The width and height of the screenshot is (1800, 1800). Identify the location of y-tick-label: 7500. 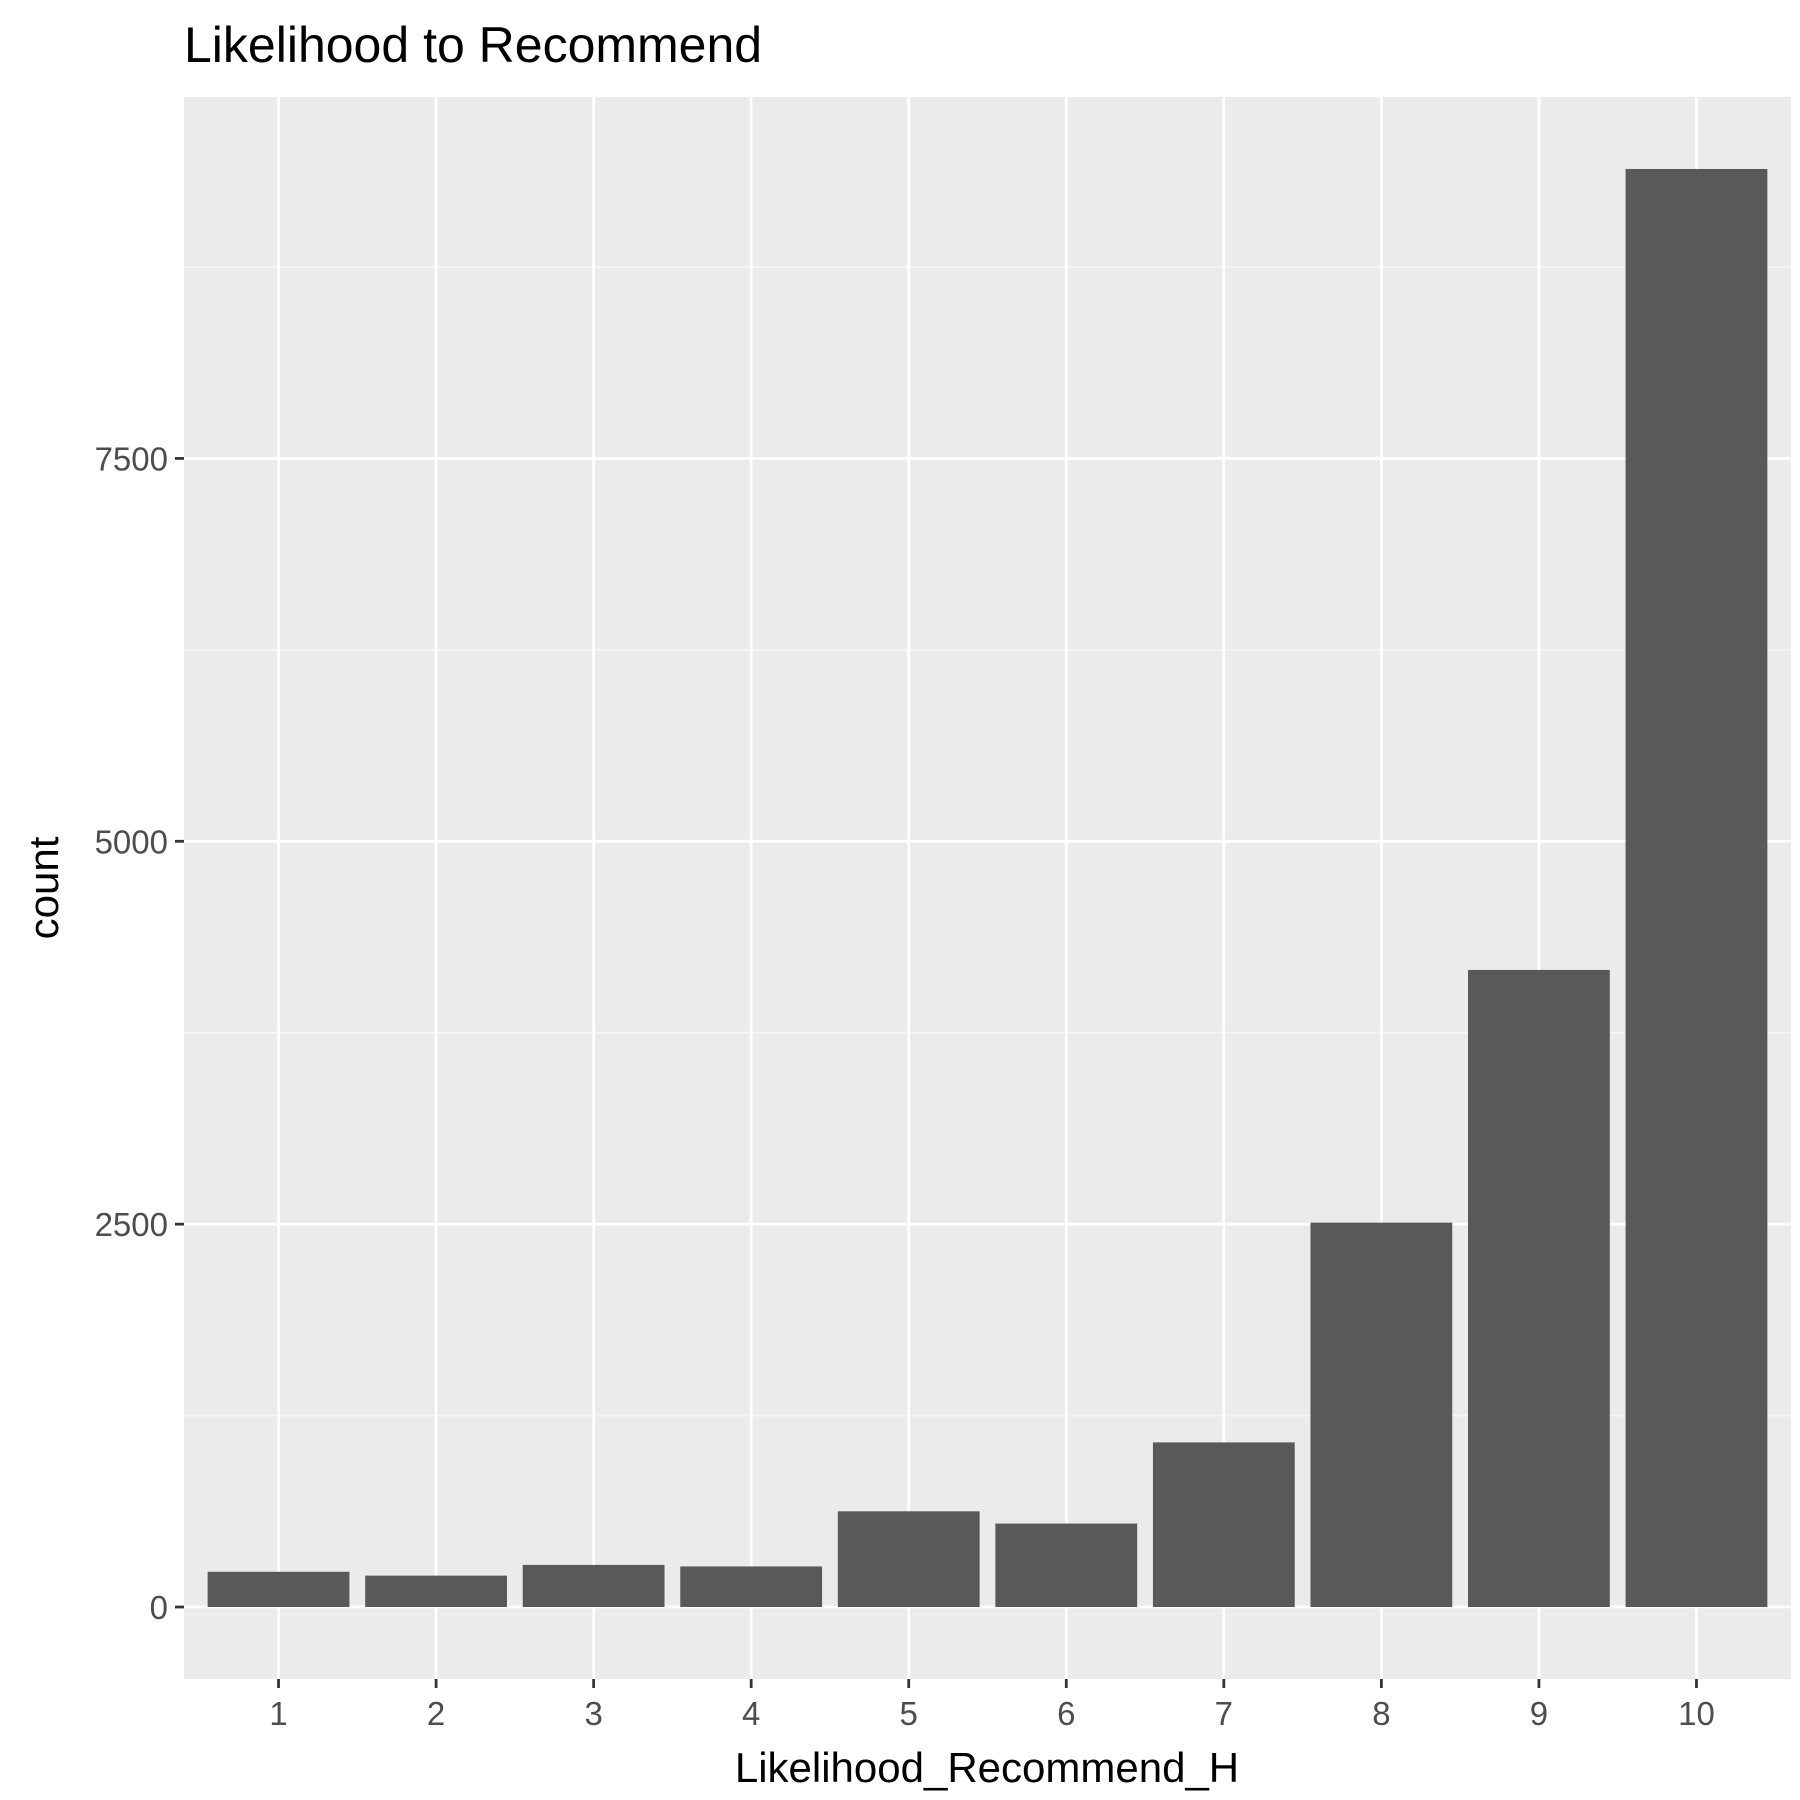
(131, 458).